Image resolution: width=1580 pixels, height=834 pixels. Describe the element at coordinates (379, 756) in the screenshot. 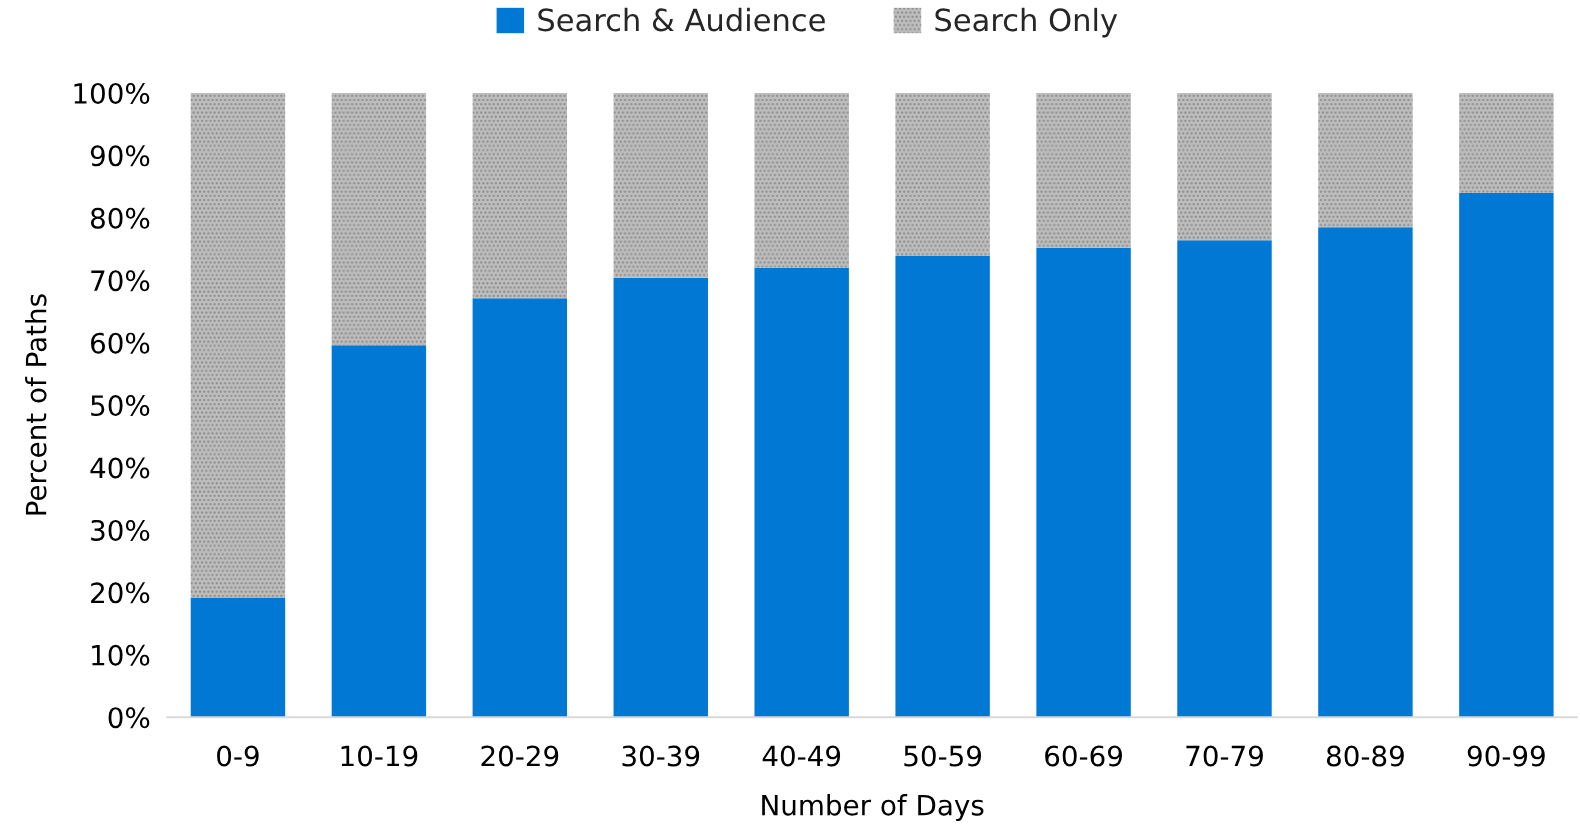

I see `x-tick-label: 10-19` at that location.